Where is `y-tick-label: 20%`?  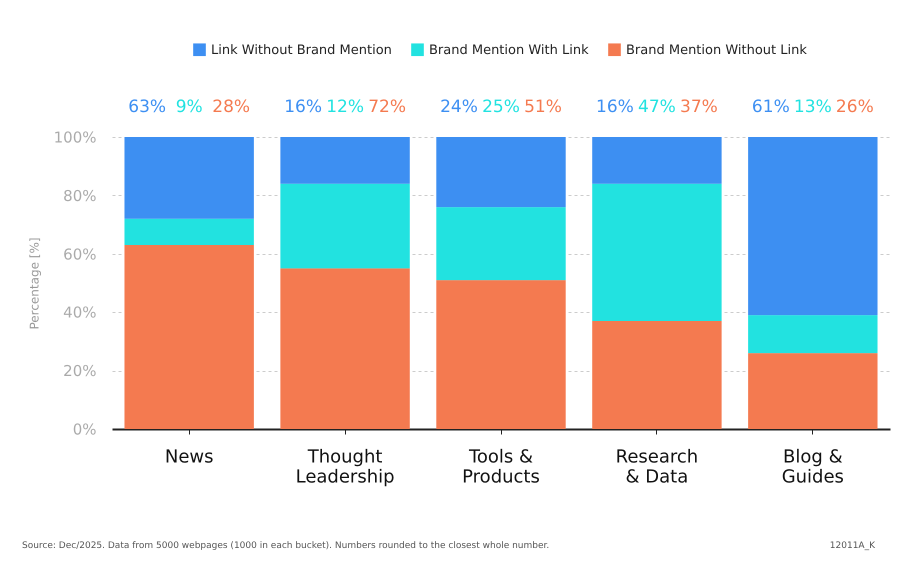 y-tick-label: 20% is located at coordinates (79, 371).